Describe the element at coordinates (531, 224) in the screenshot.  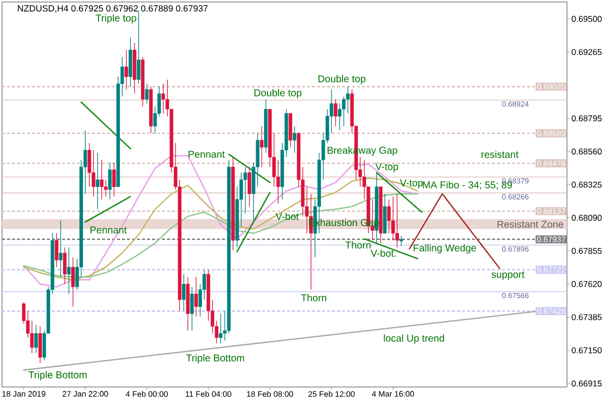
I see `band-label: Resistant Zone` at that location.